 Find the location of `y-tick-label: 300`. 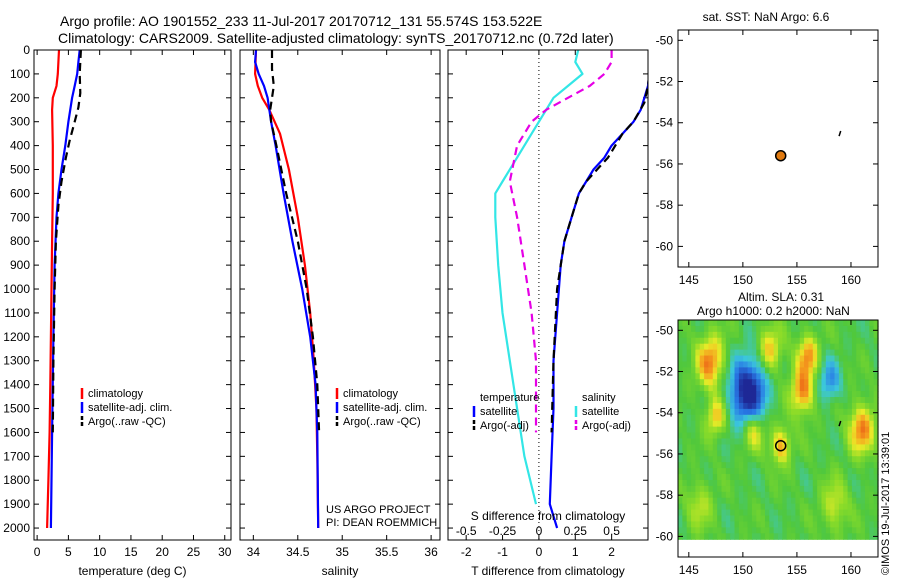

y-tick-label: 300 is located at coordinates (20, 122).